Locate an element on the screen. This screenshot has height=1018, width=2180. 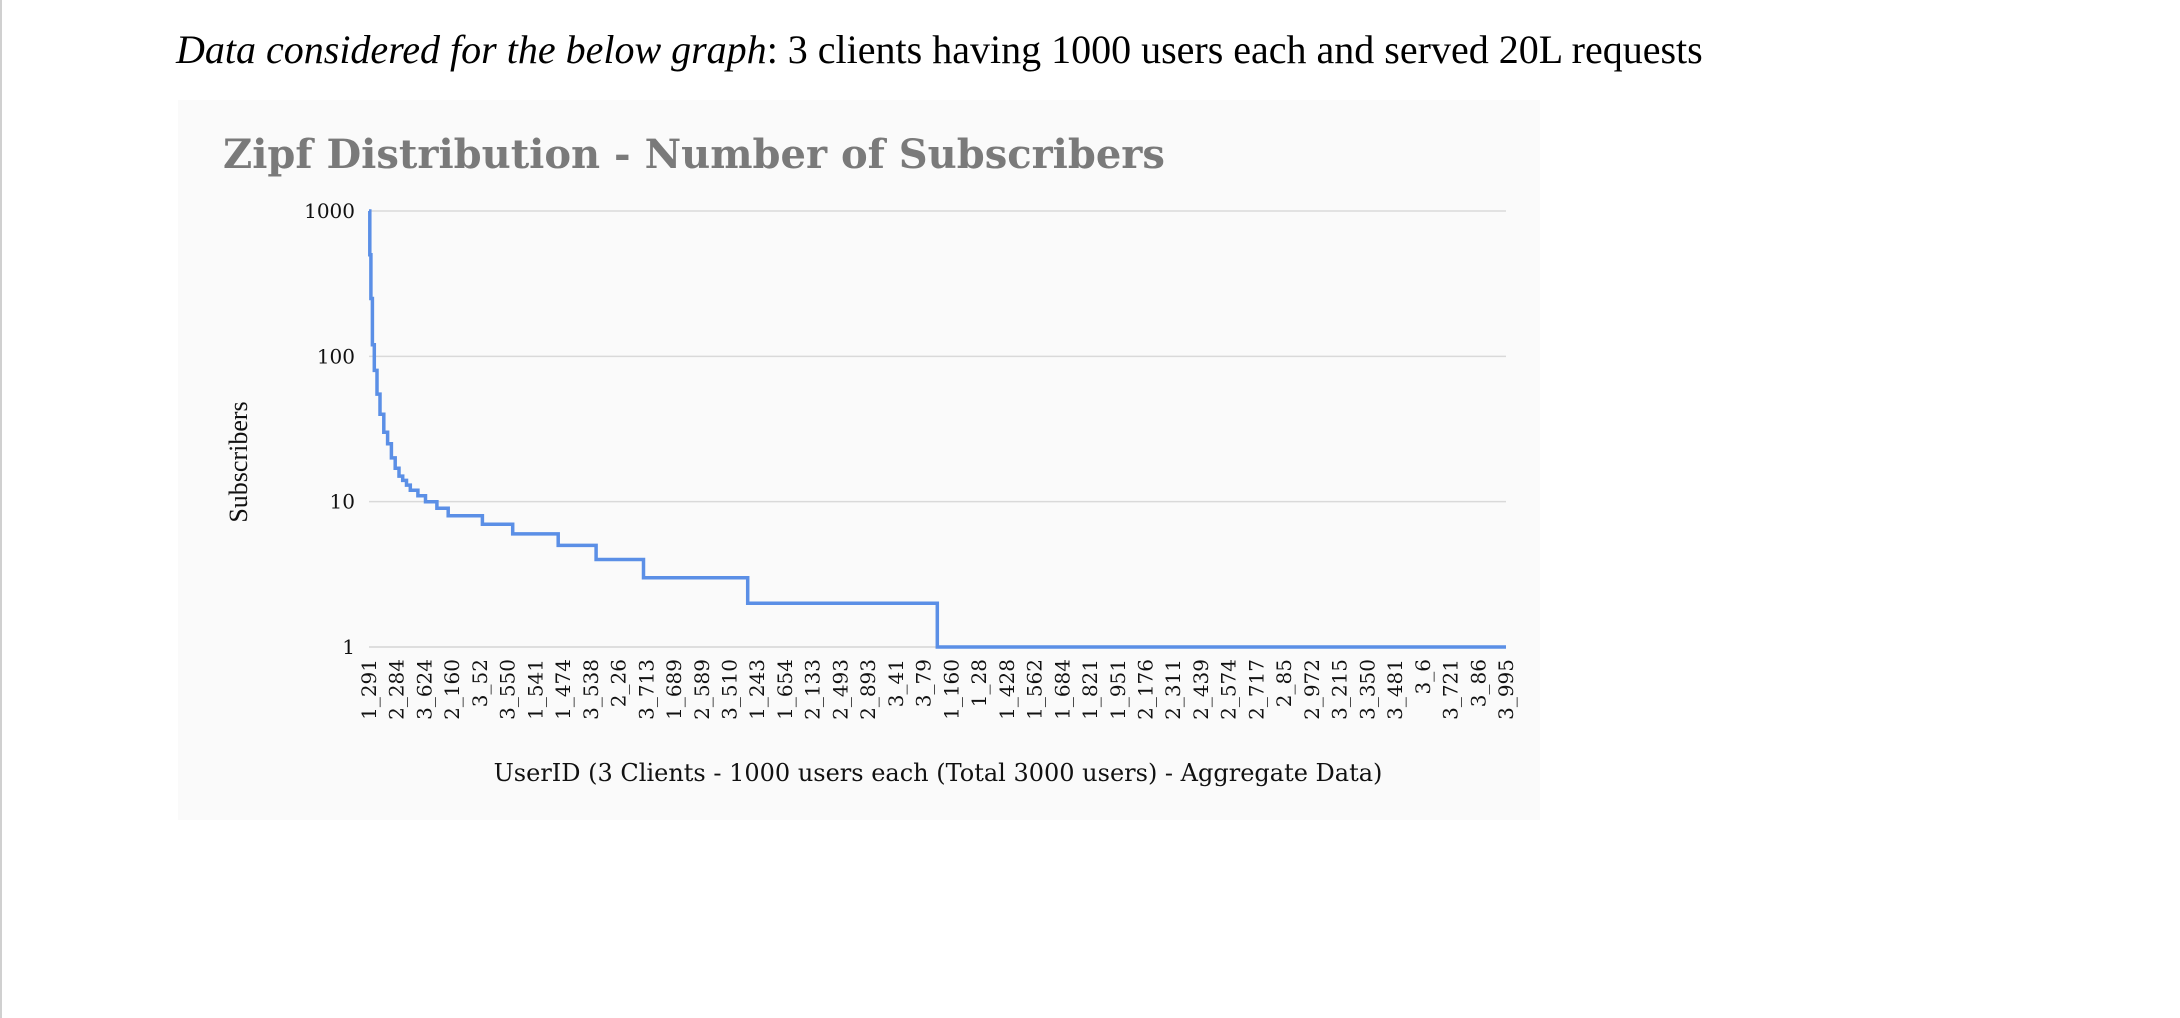
x-tick-label: 3_995 is located at coordinates (1506, 689).